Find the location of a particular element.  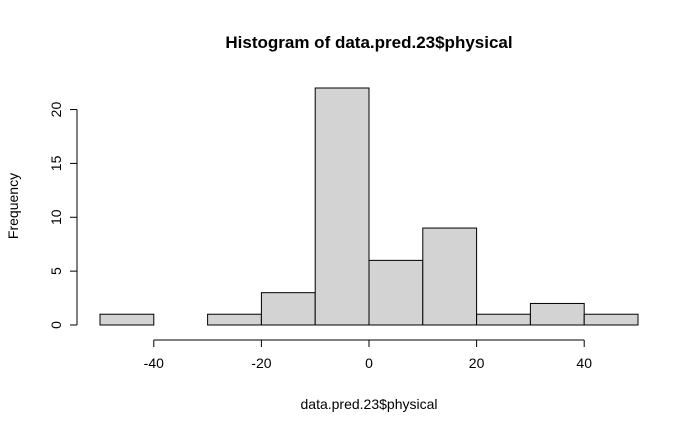

y-tick-label: 15 is located at coordinates (56, 163).